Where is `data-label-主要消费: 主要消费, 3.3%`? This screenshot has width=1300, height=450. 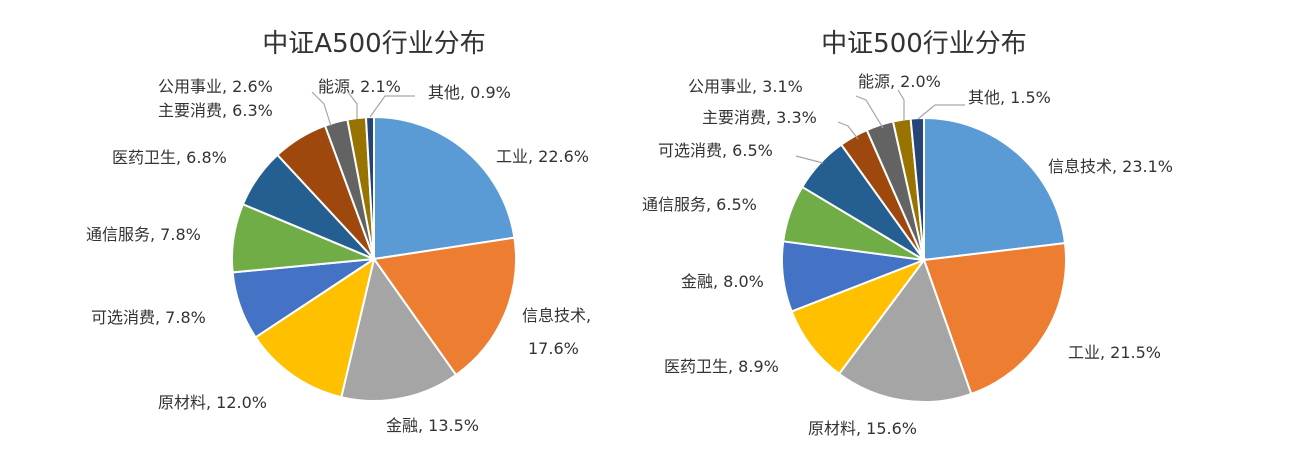 data-label-主要消费: 主要消费, 3.3% is located at coordinates (759, 117).